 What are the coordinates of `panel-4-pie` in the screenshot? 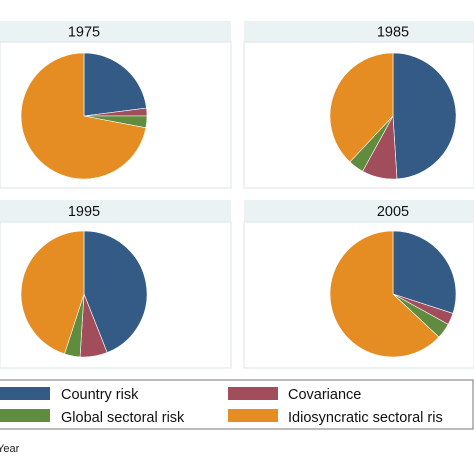 It's located at (393, 294).